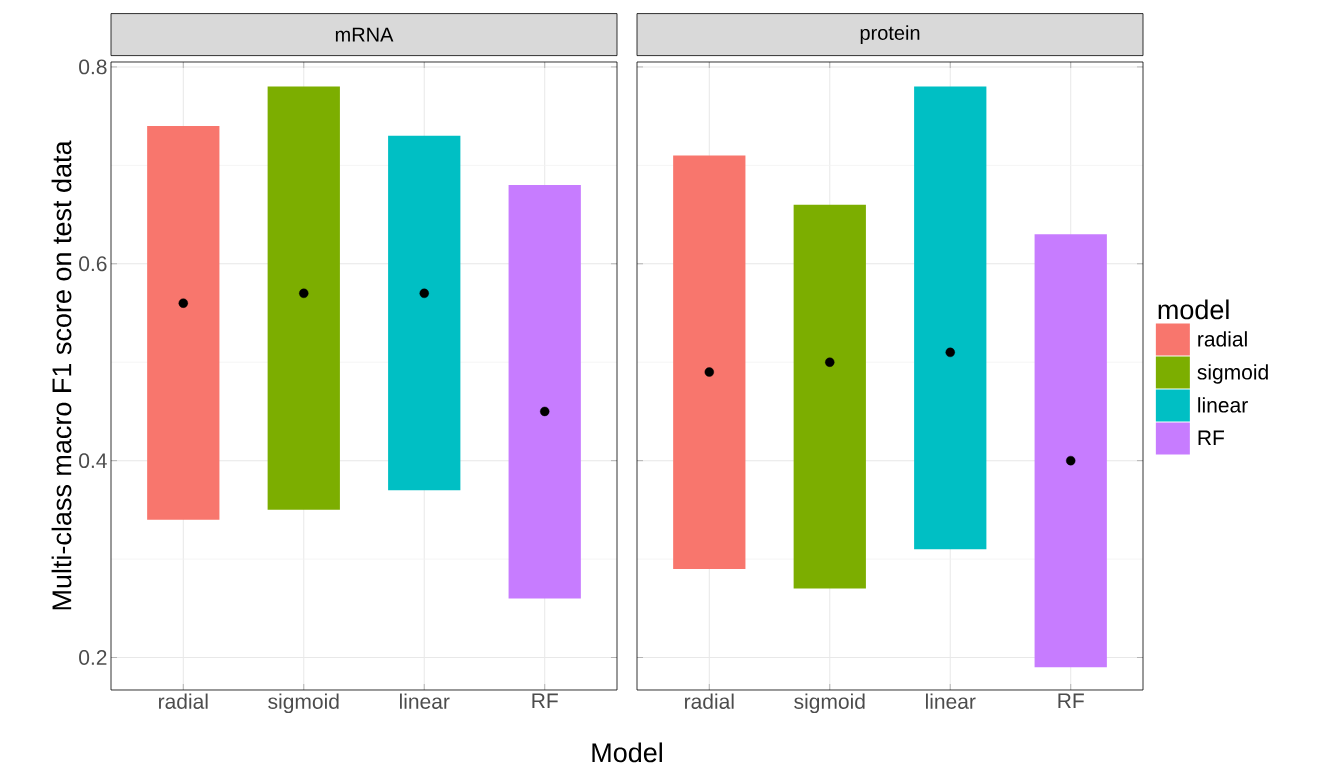  Describe the element at coordinates (93, 461) in the screenshot. I see `y-tick-label: 0.4` at that location.